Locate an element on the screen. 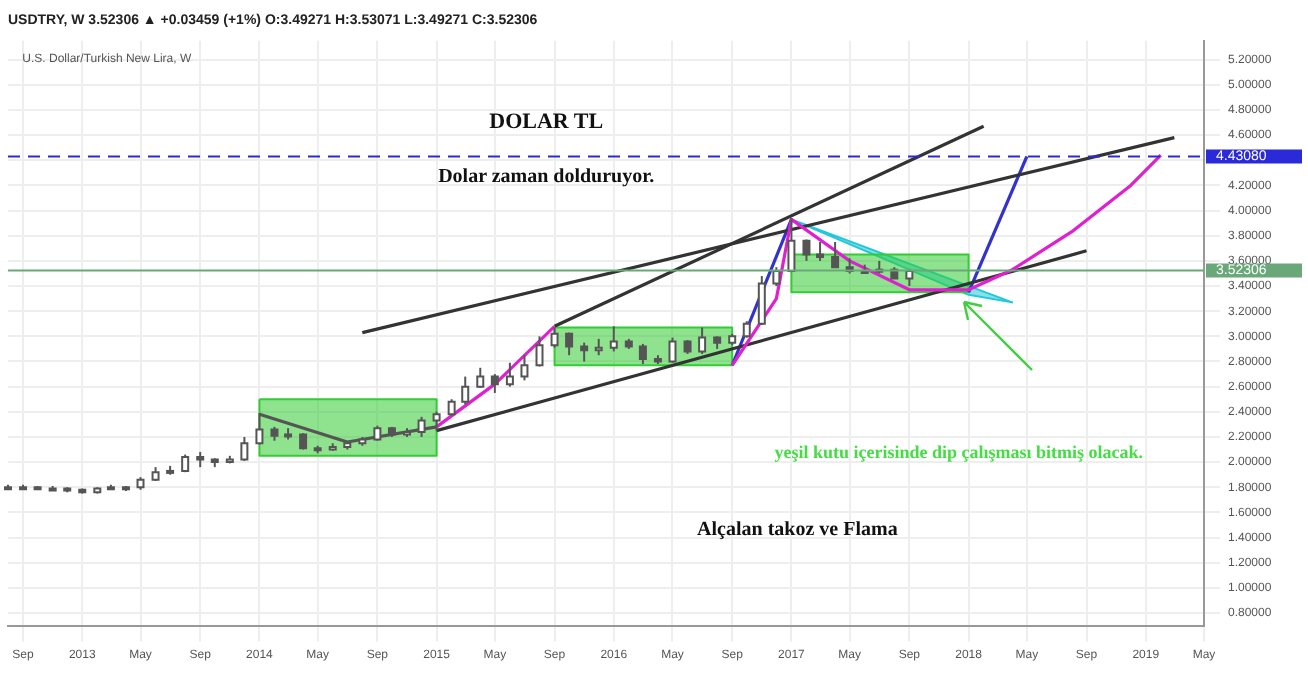 The image size is (1308, 676). annotation: Alçalan takoz ve Flama is located at coordinates (797, 530).